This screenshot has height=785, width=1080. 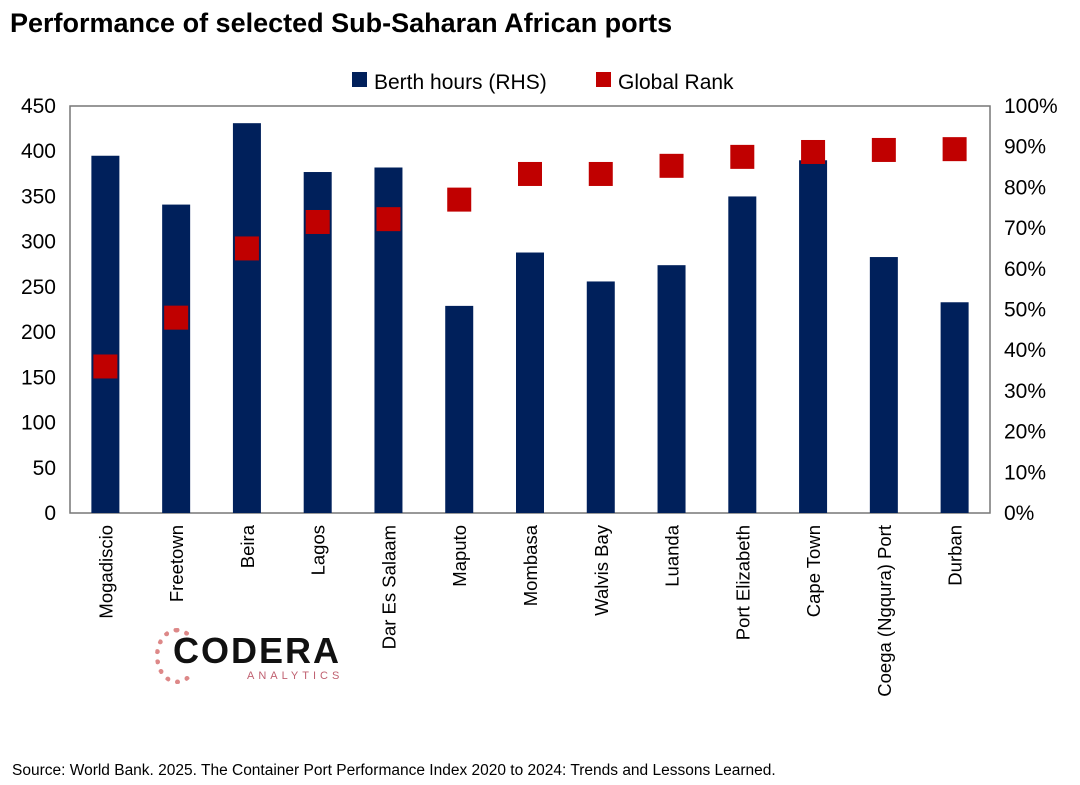 I want to click on right-tick-label: 10%, so click(x=1025, y=472).